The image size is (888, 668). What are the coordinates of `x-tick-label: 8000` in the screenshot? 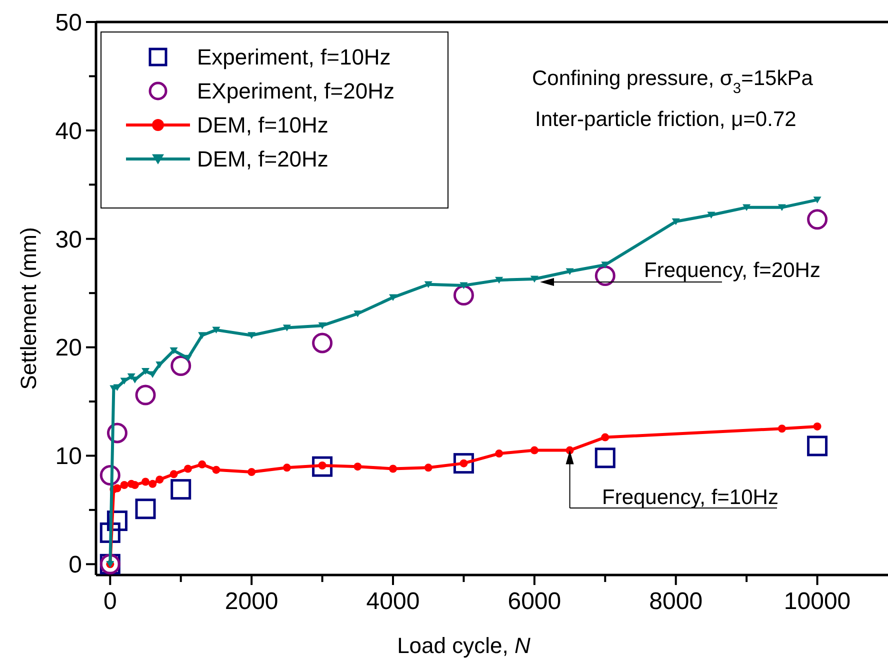 It's located at (676, 601).